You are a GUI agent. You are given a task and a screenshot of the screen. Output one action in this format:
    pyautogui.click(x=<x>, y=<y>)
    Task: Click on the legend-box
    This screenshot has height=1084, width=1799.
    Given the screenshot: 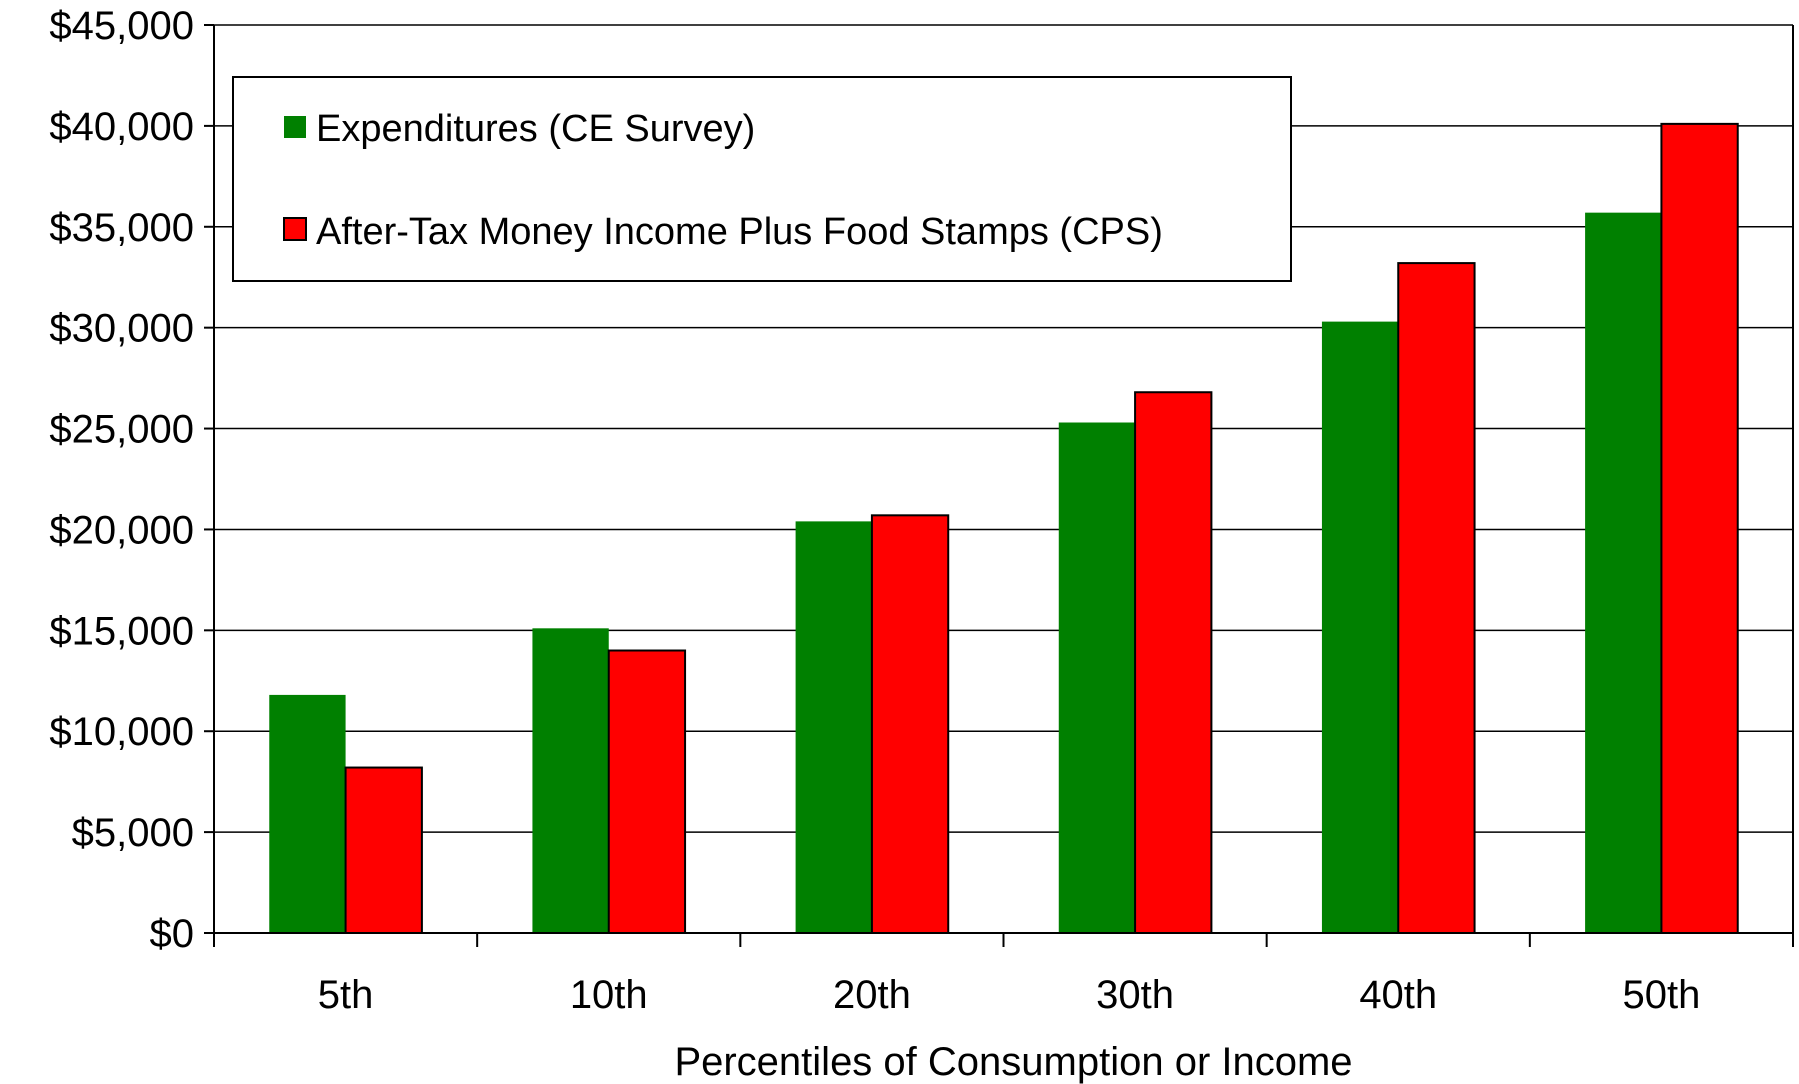 What is the action you would take?
    pyautogui.click(x=762, y=179)
    